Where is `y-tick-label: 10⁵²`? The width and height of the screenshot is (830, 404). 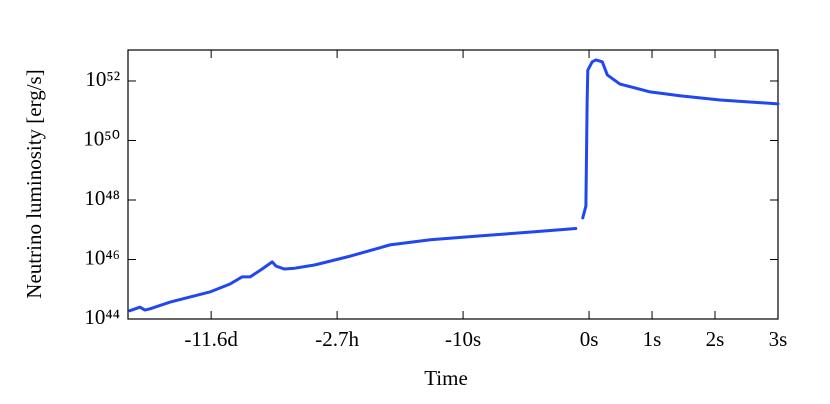 y-tick-label: 10⁵² is located at coordinates (102, 79).